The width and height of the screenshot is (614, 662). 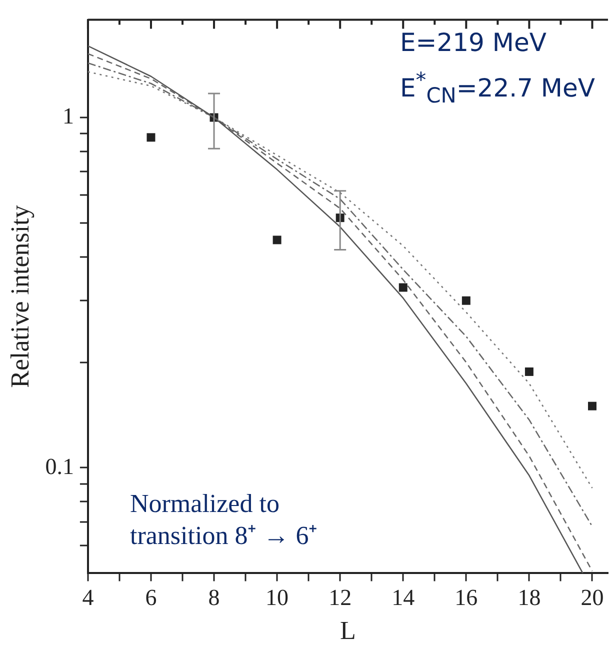 What do you see at coordinates (497, 88) in the screenshot?
I see `annotation: E$^{*}$$_{CN}$=22.7 MeV` at bounding box center [497, 88].